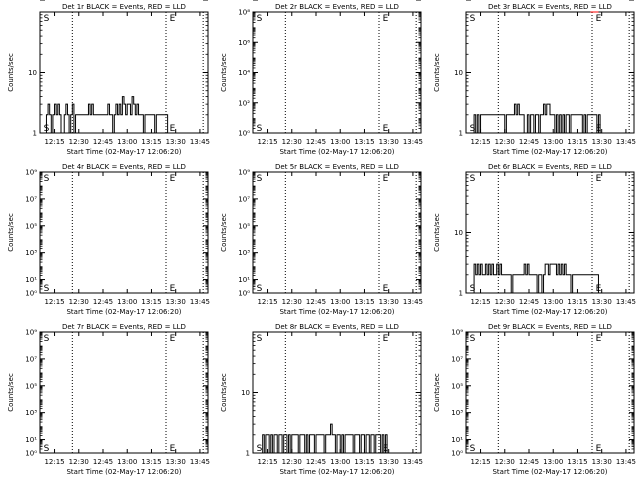  What do you see at coordinates (244, 103) in the screenshot?
I see `y-tick-label: 10²` at bounding box center [244, 103].